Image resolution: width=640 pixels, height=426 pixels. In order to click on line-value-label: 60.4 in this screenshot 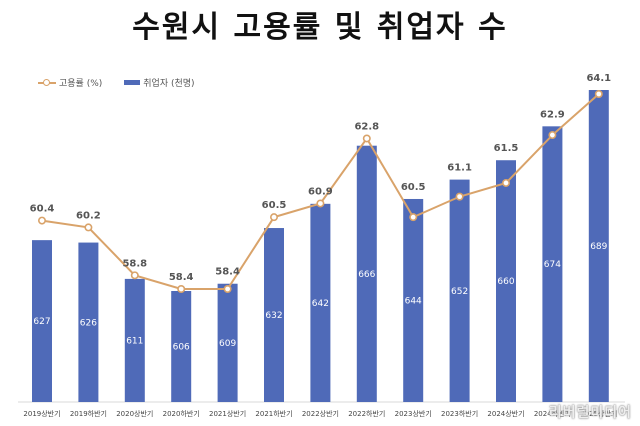, I will do `click(42, 209)`.